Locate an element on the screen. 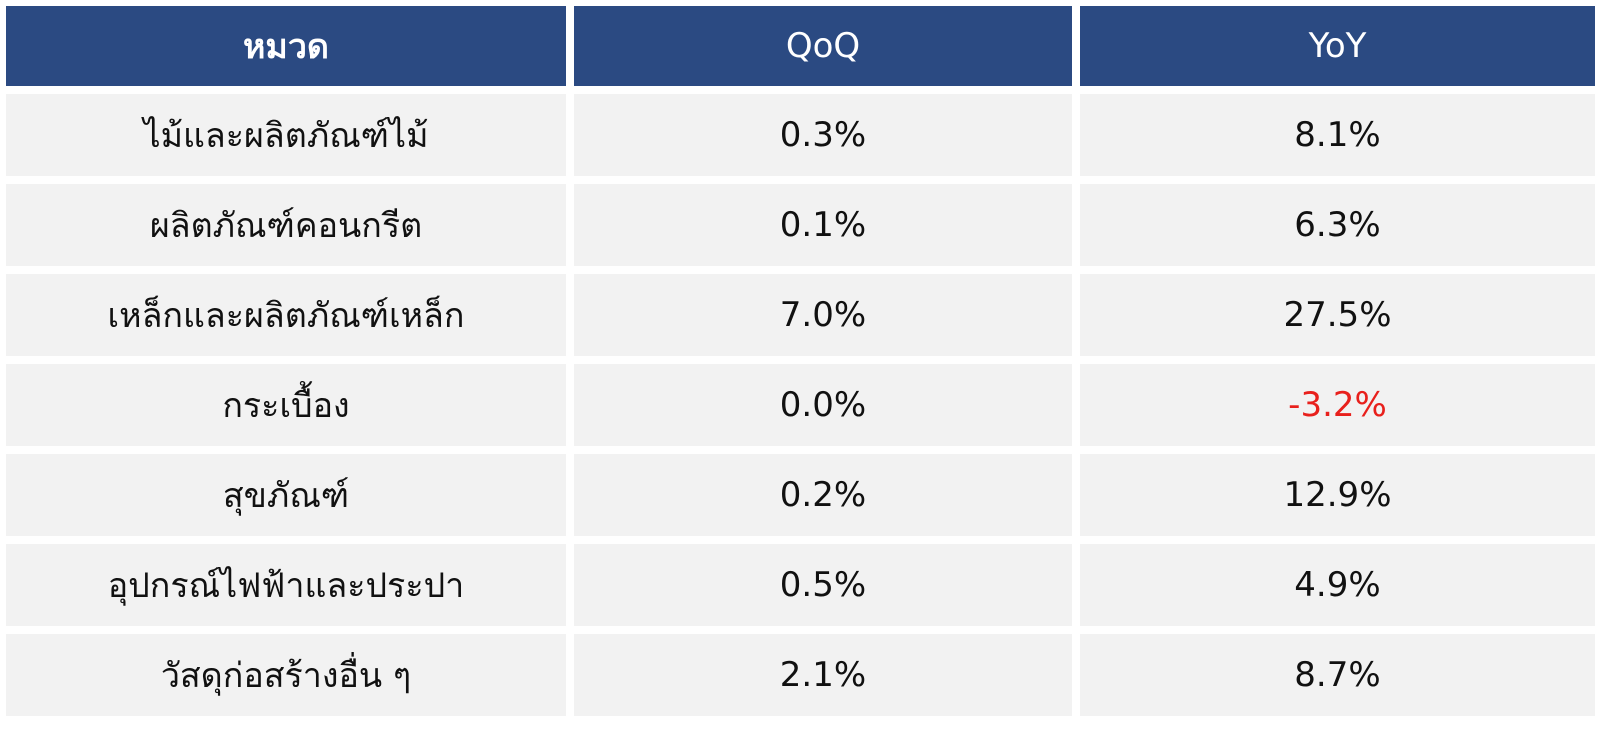 The image size is (1600, 735). row-6-yoy: 4.9% is located at coordinates (1337, 585).